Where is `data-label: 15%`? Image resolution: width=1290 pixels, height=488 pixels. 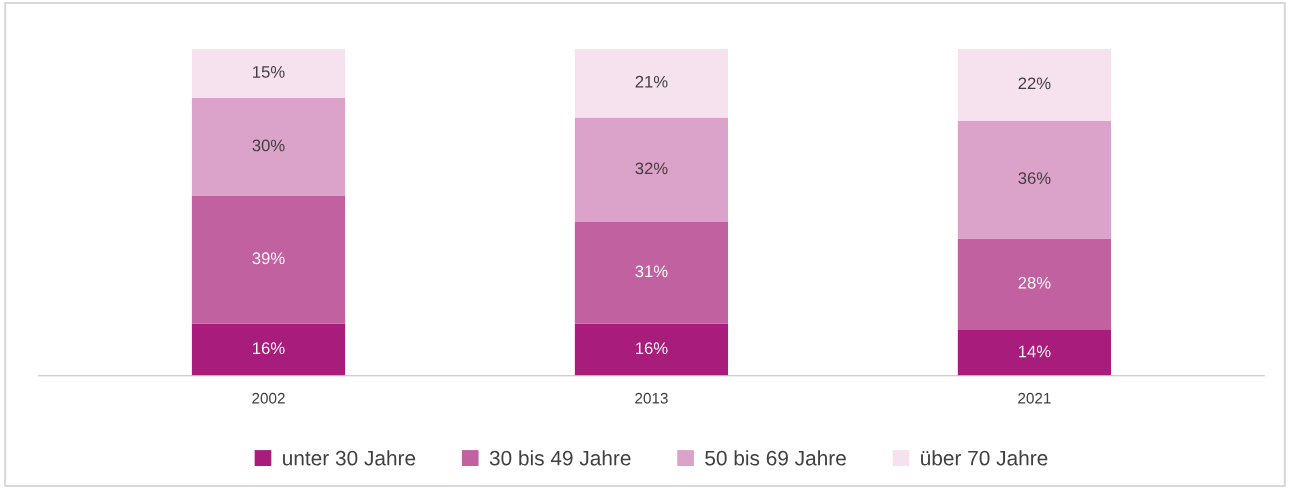 data-label: 15% is located at coordinates (269, 72).